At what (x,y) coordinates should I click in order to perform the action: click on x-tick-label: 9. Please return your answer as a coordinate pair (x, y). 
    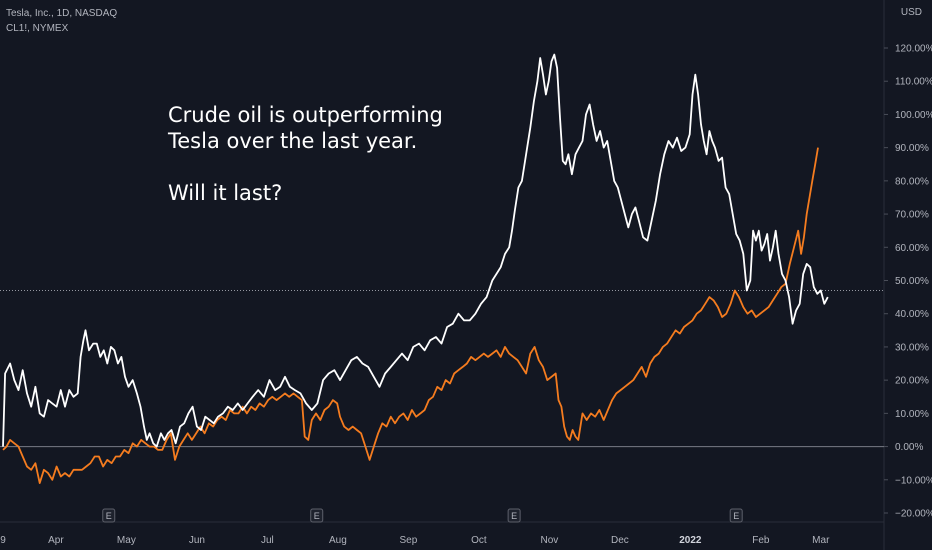
    Looking at the image, I should click on (3, 540).